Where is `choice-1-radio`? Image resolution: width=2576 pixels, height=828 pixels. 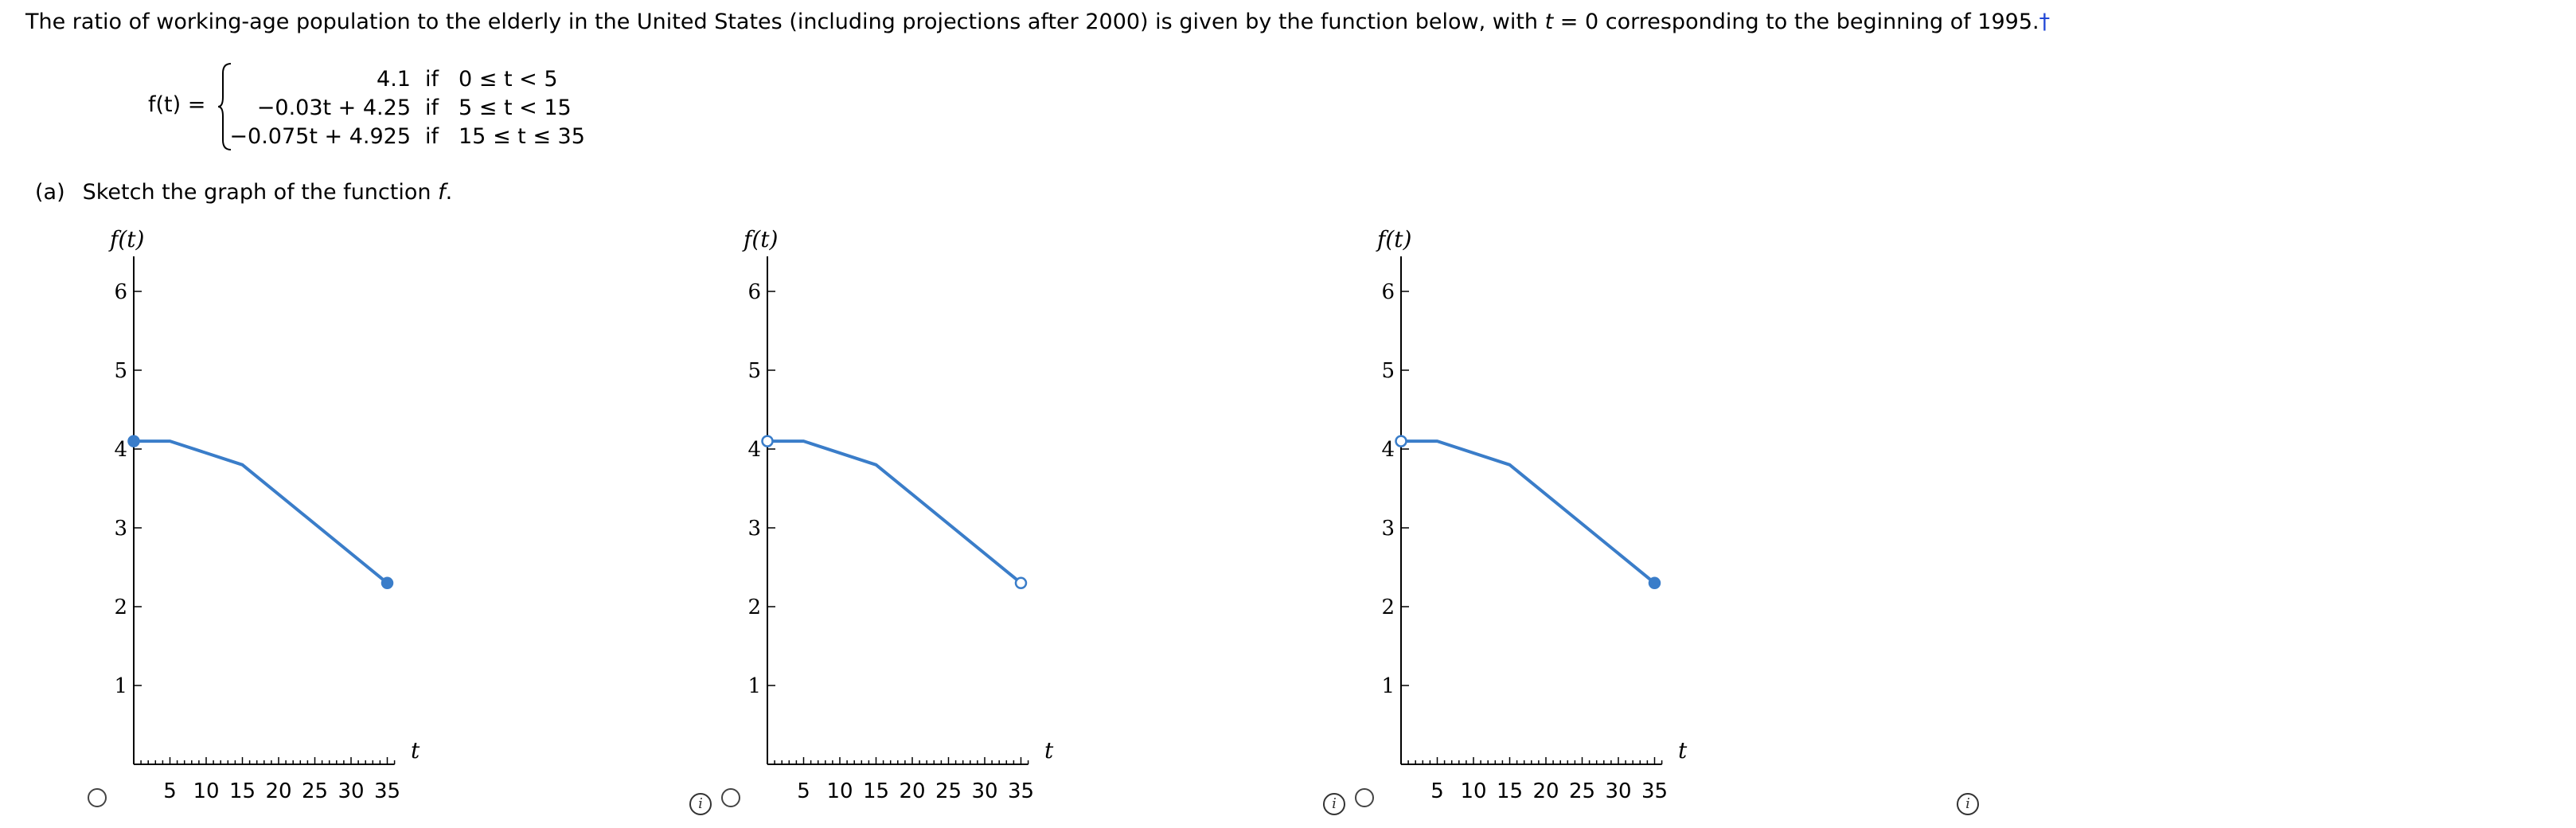 choice-1-radio is located at coordinates (97, 797).